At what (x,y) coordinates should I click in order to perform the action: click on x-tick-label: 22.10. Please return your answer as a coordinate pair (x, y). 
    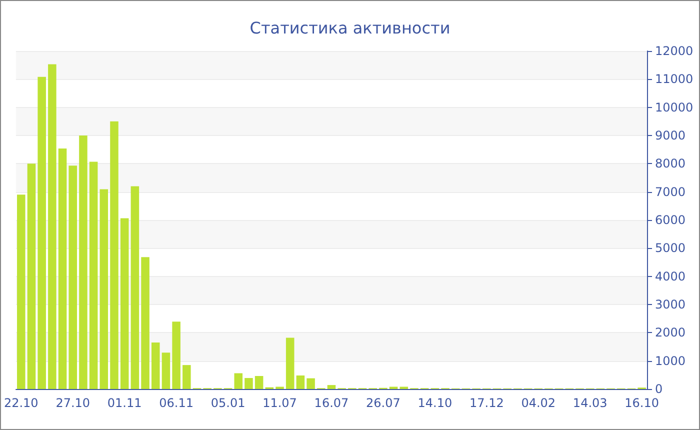
    Looking at the image, I should click on (21, 403).